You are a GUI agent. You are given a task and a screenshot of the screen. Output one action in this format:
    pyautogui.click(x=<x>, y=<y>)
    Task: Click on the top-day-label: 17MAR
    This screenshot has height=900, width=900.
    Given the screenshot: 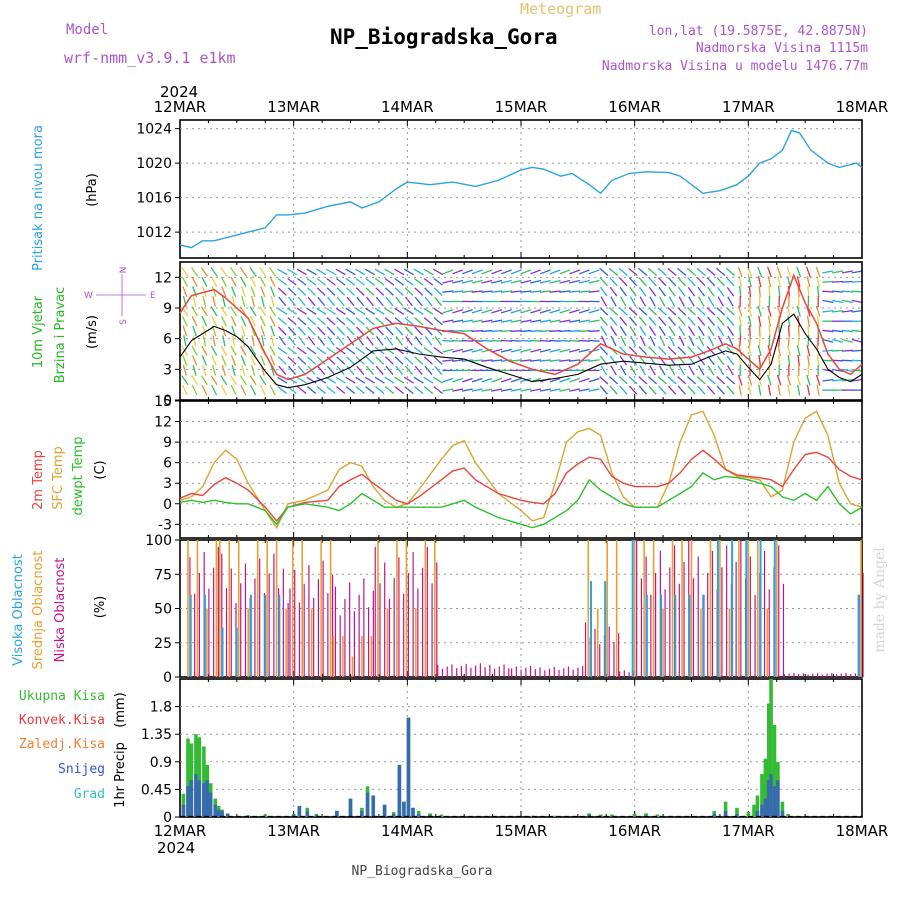 What is the action you would take?
    pyautogui.click(x=748, y=107)
    